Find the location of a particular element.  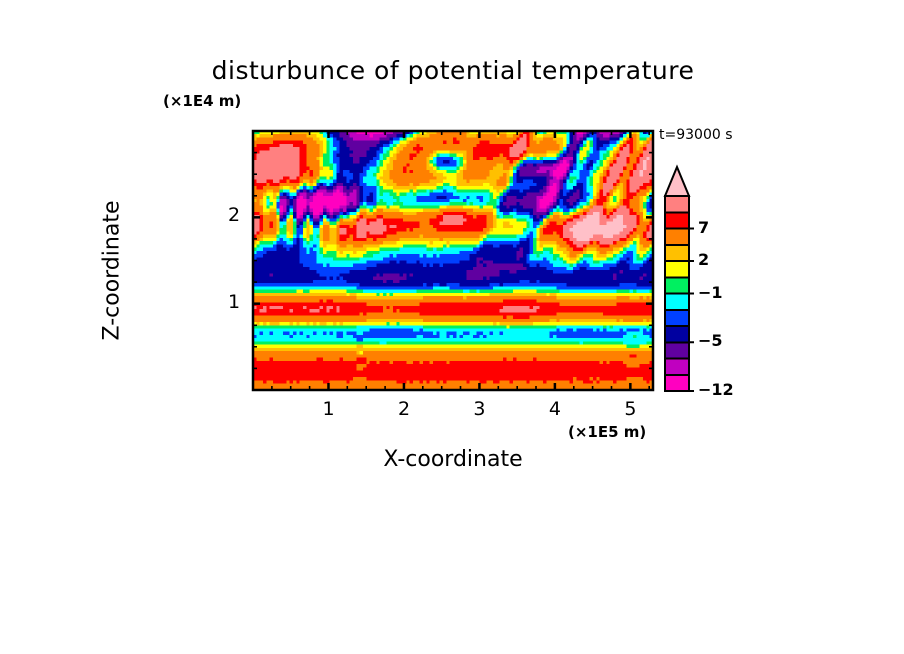

x-tick-label: 3 is located at coordinates (479, 409).